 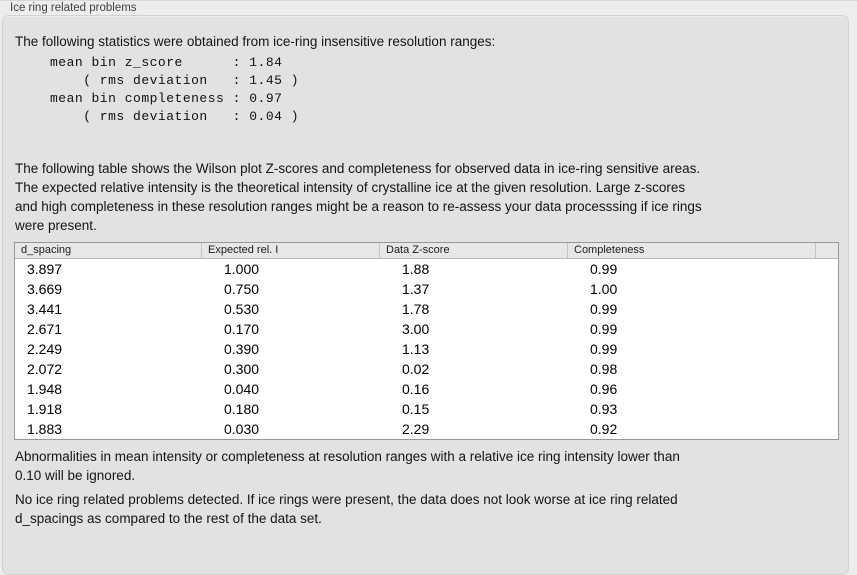 What do you see at coordinates (416, 309) in the screenshot?
I see `cell-data-z-score: 1.78` at bounding box center [416, 309].